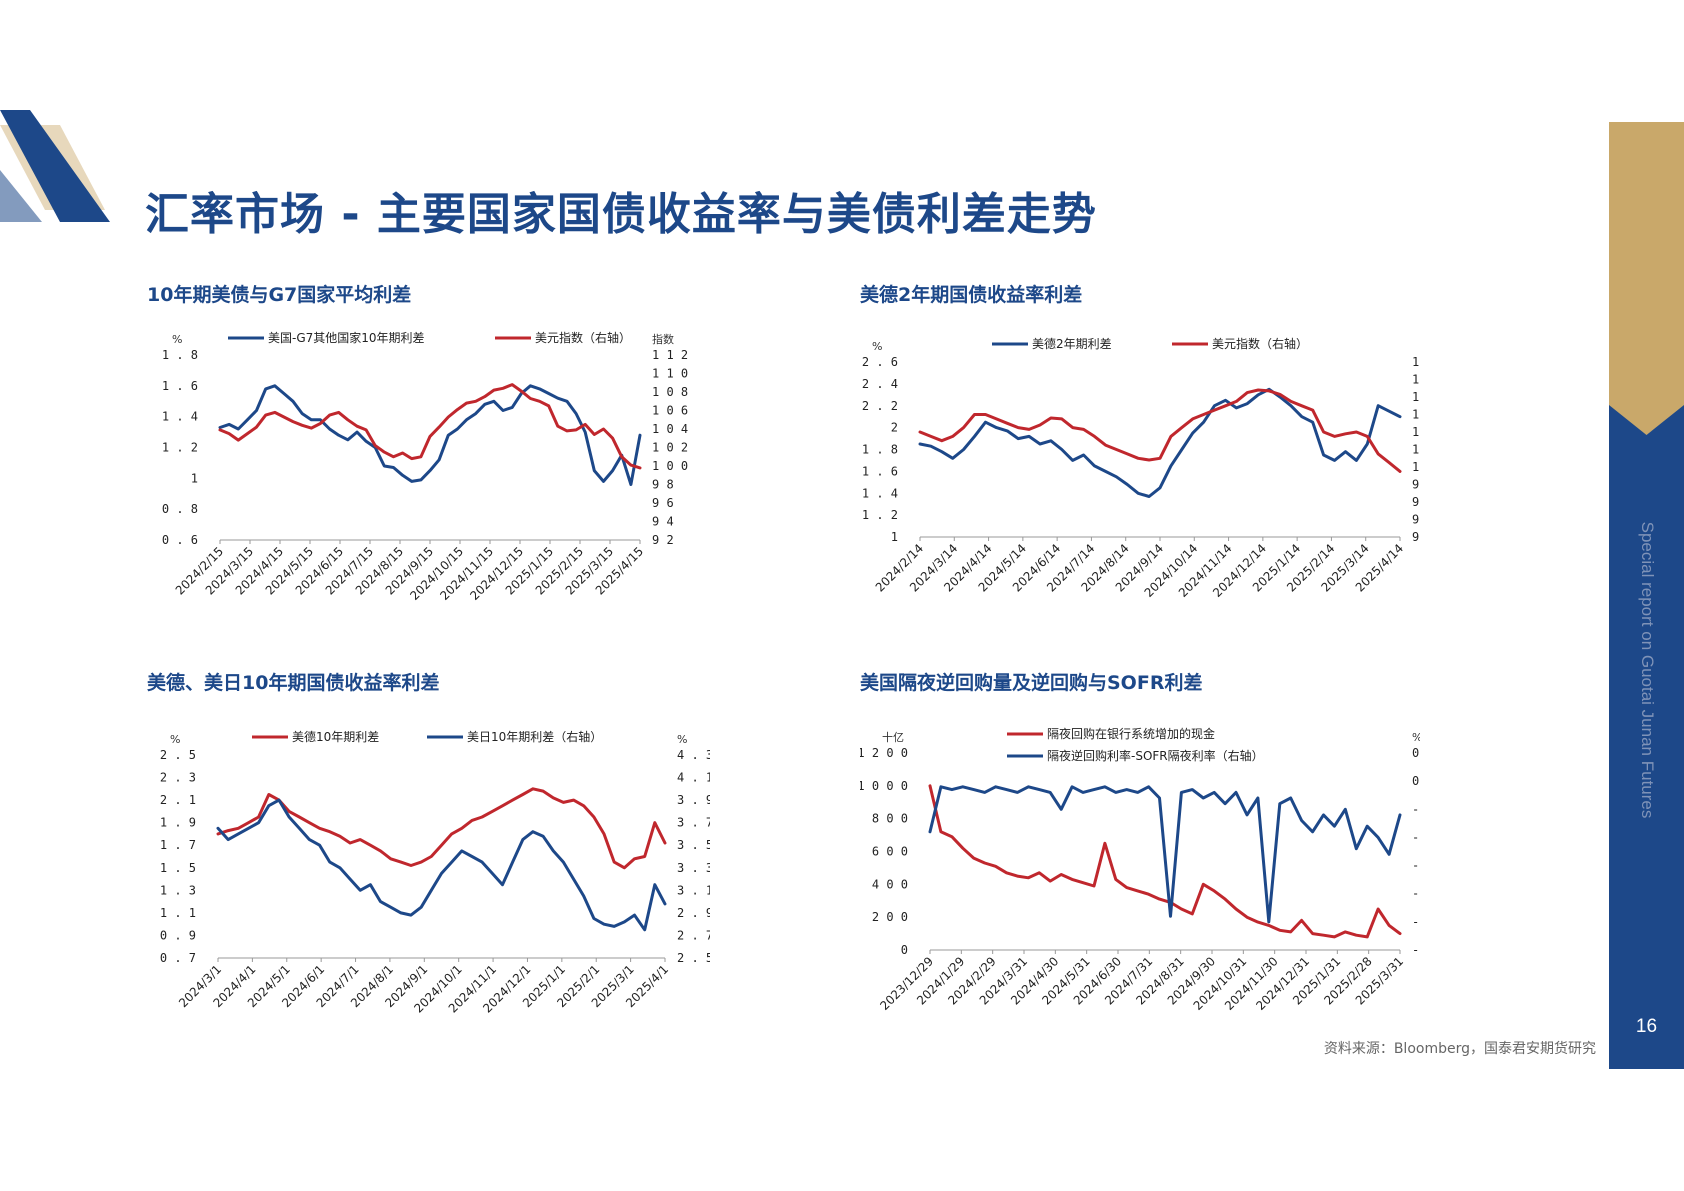 This screenshot has height=1191, width=1684. What do you see at coordinates (178, 868) in the screenshot?
I see `y-left-tick-label: 1 . 5` at bounding box center [178, 868].